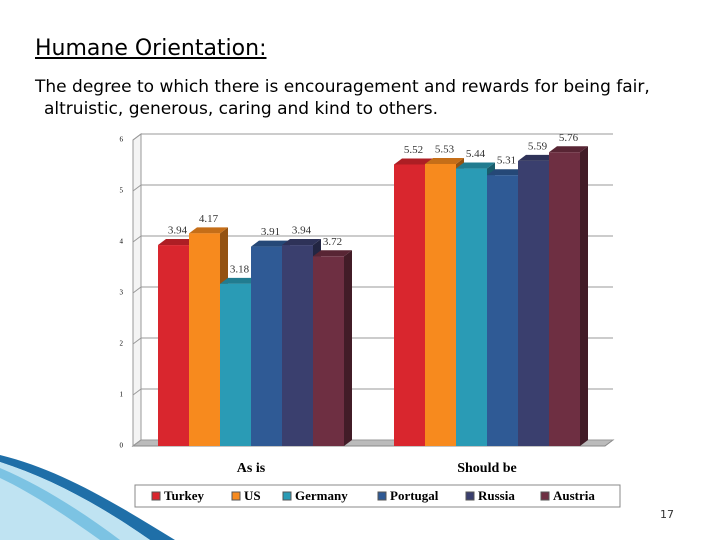 This screenshot has width=720, height=540. I want to click on x-tick-label: Should be, so click(487, 468).